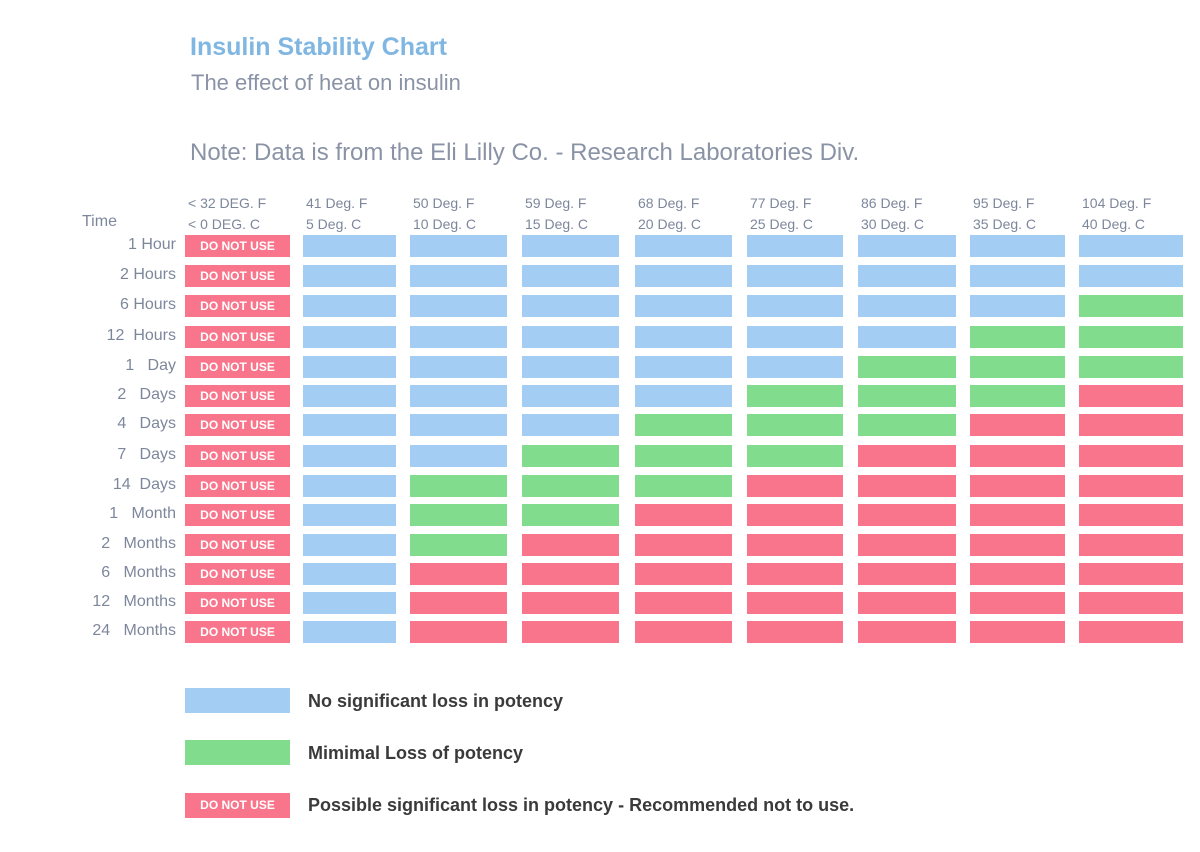 This screenshot has width=1200, height=852. I want to click on column-header-fahrenheit: 77 Deg. F, so click(781, 203).